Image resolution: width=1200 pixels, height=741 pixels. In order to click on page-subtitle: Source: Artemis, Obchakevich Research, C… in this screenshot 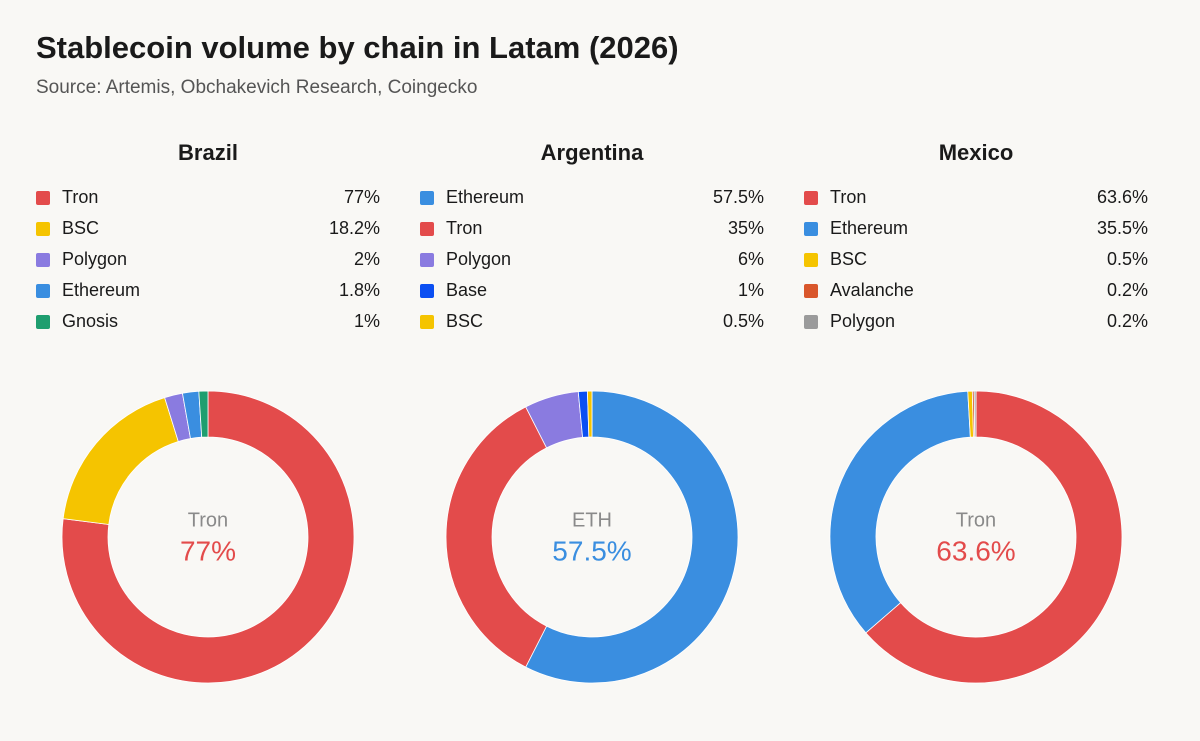, I will do `click(256, 87)`.